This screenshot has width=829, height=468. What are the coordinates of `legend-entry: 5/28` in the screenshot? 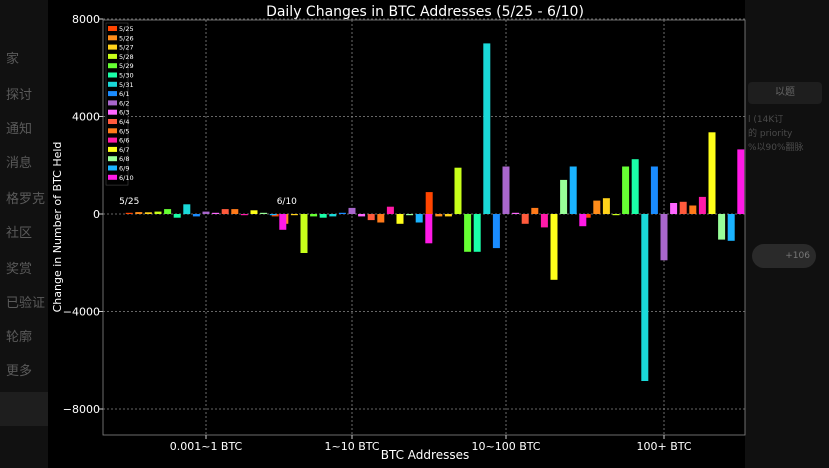 It's located at (126, 57).